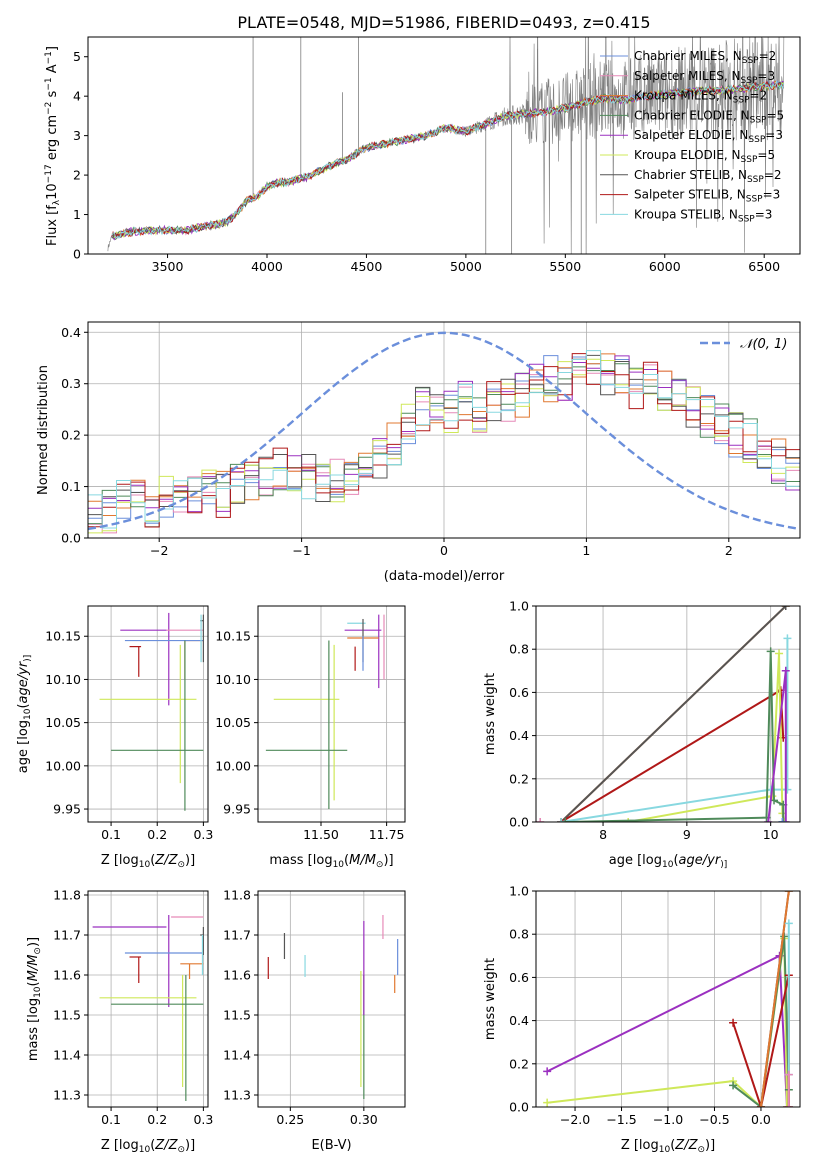 This screenshot has height=1170, width=819. What do you see at coordinates (387, 834) in the screenshot?
I see `x-tick-label: 11.75` at bounding box center [387, 834].